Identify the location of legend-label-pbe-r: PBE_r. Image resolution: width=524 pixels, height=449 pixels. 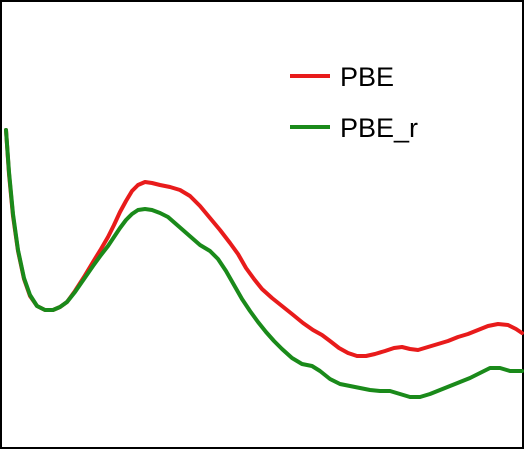
(379, 128).